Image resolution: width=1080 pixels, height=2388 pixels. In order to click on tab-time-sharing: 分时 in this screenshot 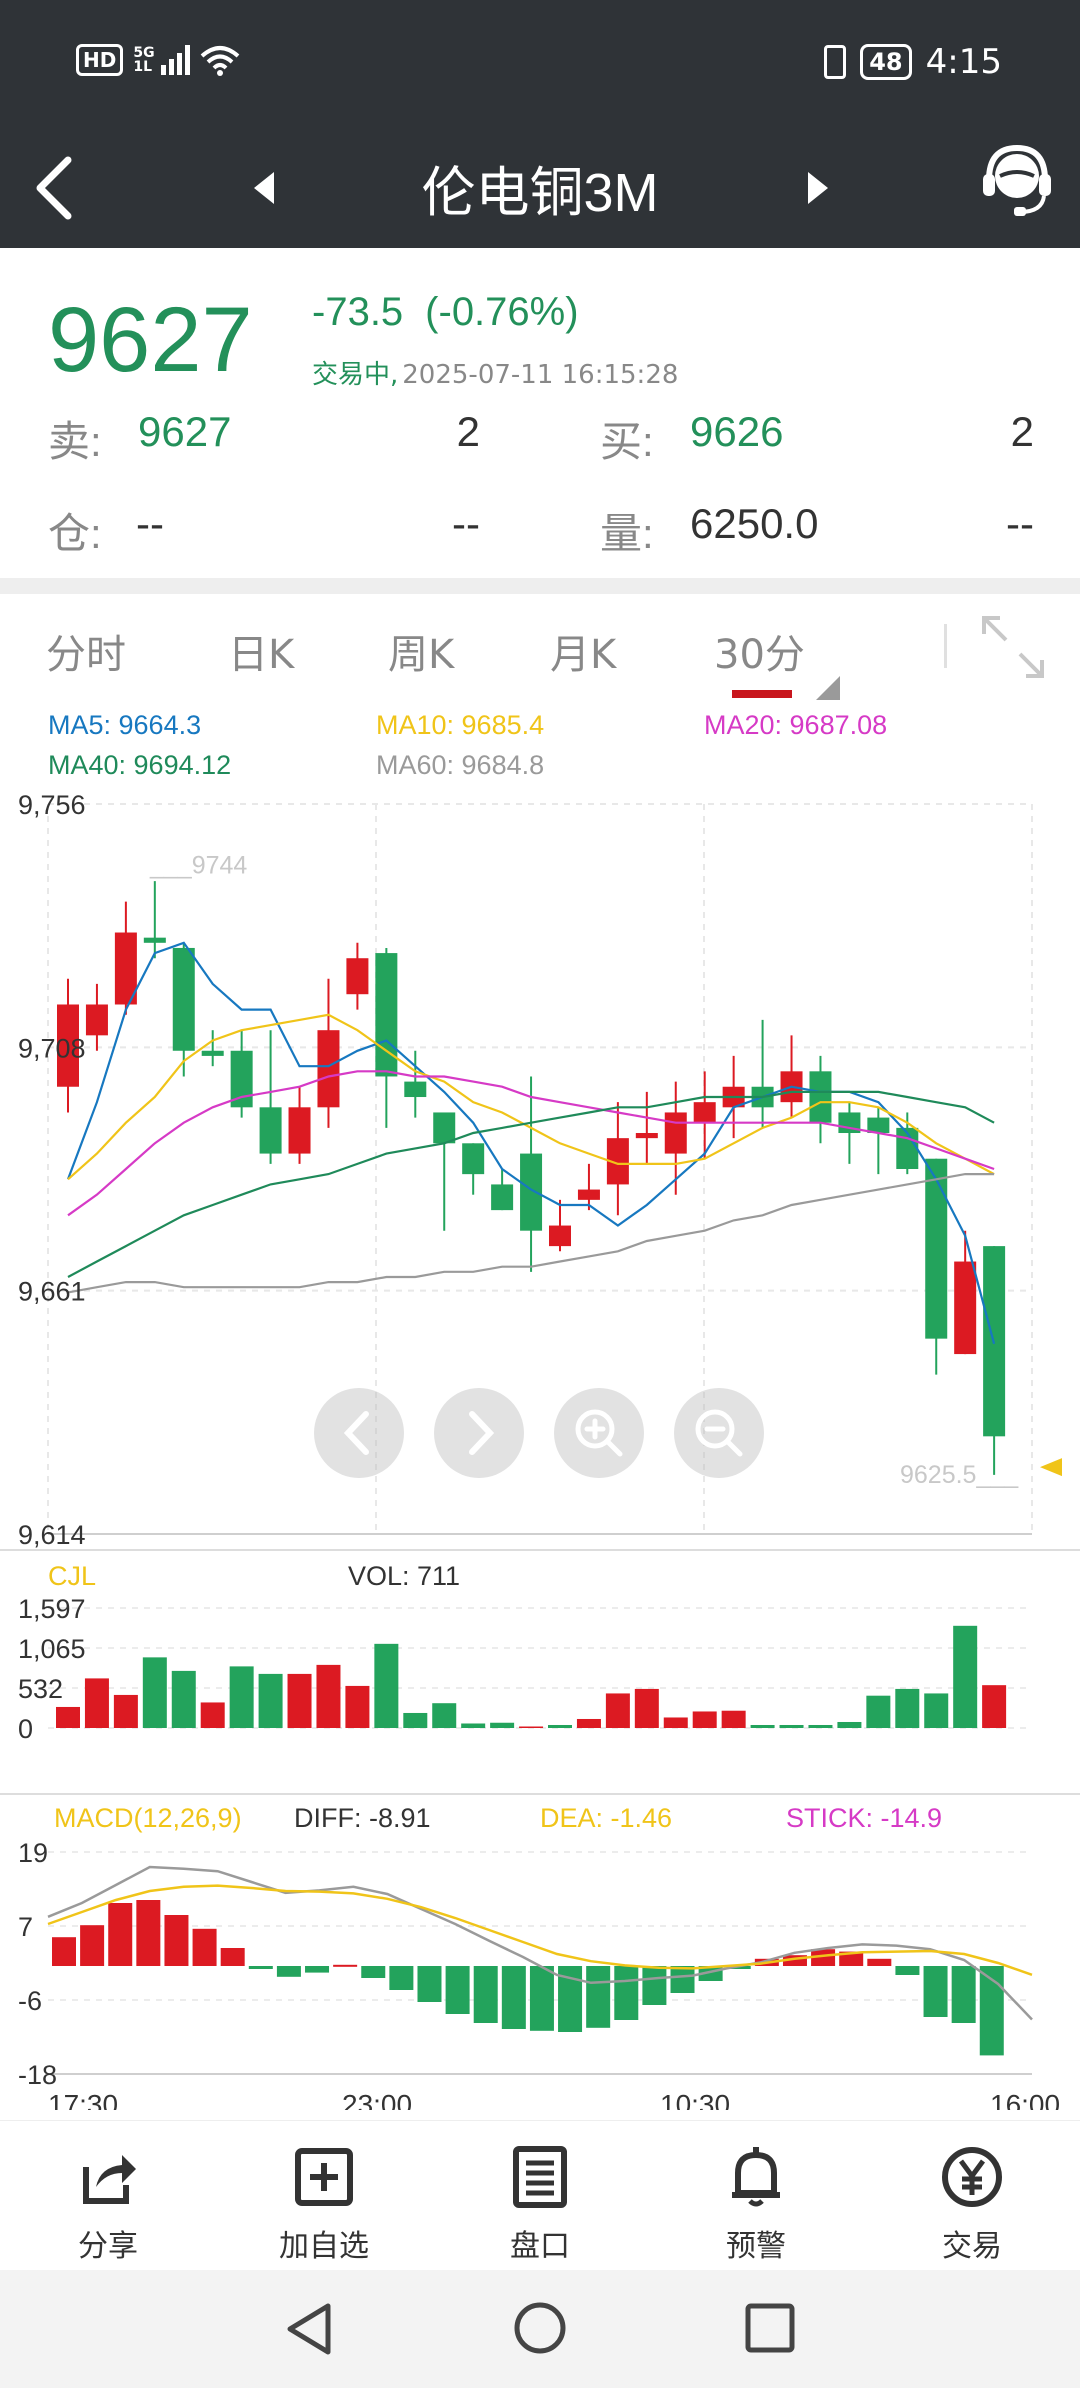, I will do `click(86, 651)`.